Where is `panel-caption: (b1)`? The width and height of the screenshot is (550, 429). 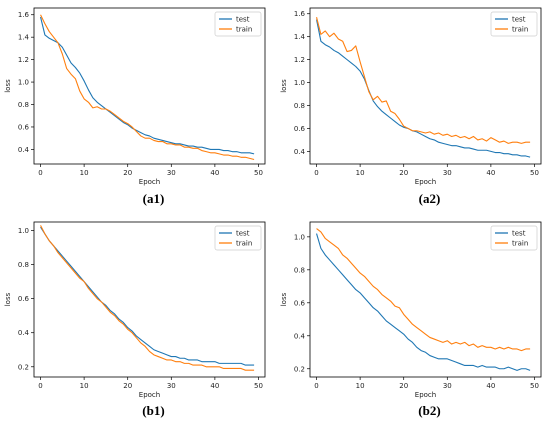 panel-caption: (b1) is located at coordinates (153, 410).